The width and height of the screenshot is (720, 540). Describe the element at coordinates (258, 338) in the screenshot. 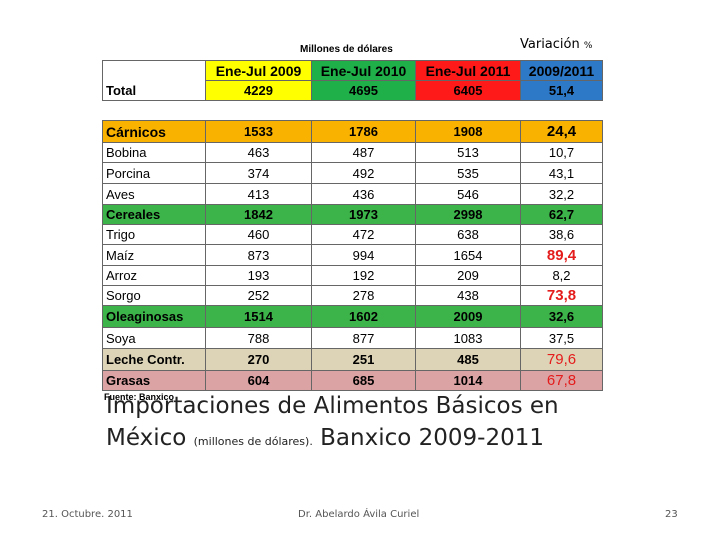

I see `cell: 788` at that location.